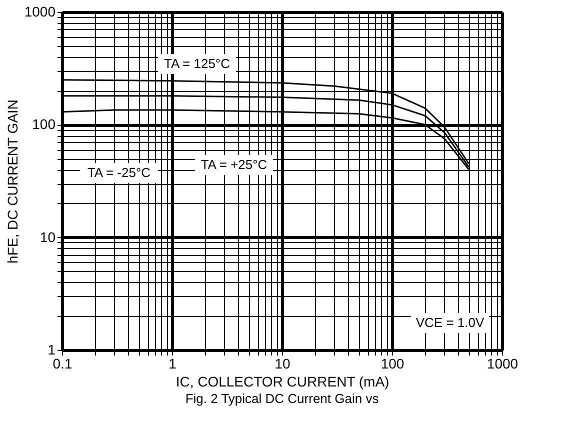 The image size is (566, 421). I want to click on annotation: VCE = 1.0V, so click(450, 322).